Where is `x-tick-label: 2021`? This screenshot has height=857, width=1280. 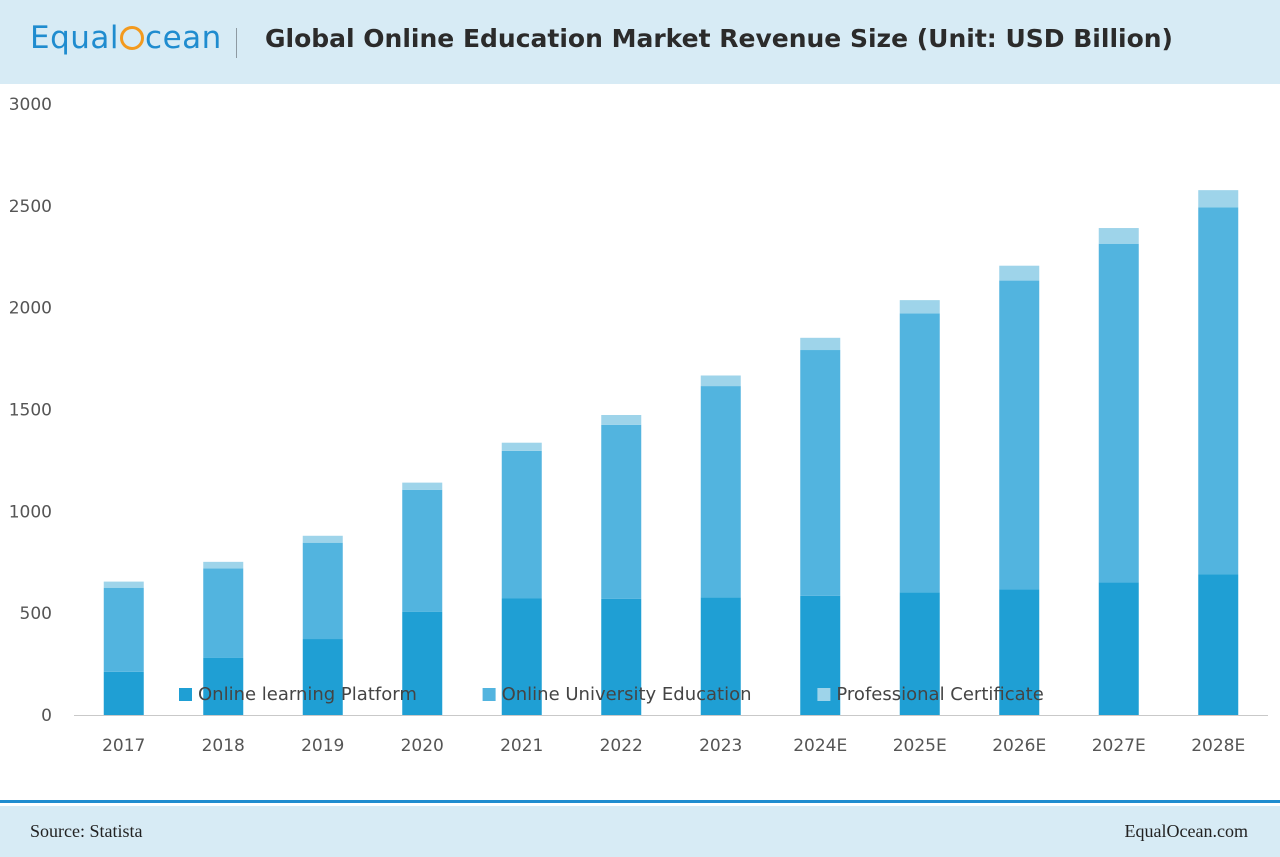 x-tick-label: 2021 is located at coordinates (521, 746).